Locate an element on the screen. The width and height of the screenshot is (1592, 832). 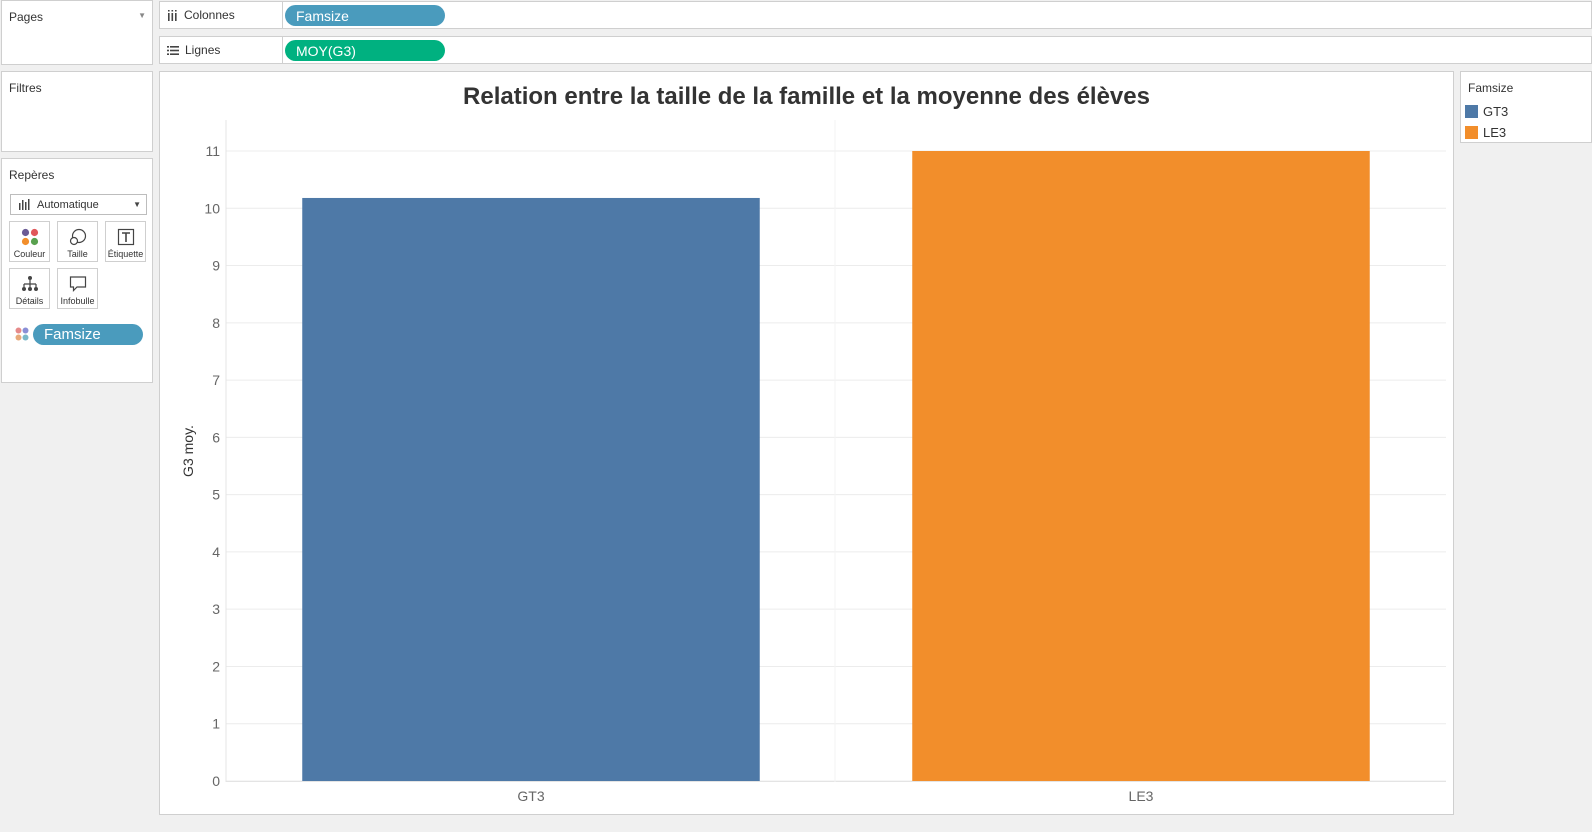
mark-type-dropdown: Automatique ▼ is located at coordinates (78, 204).